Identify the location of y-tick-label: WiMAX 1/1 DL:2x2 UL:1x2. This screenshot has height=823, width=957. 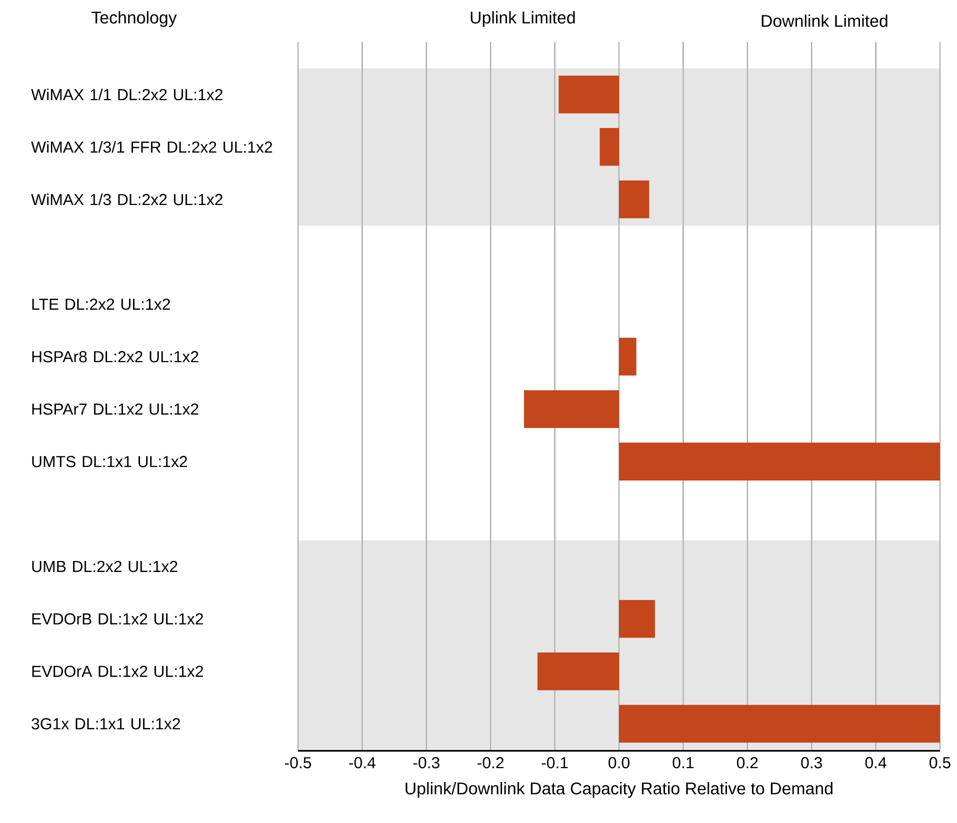
(126, 94).